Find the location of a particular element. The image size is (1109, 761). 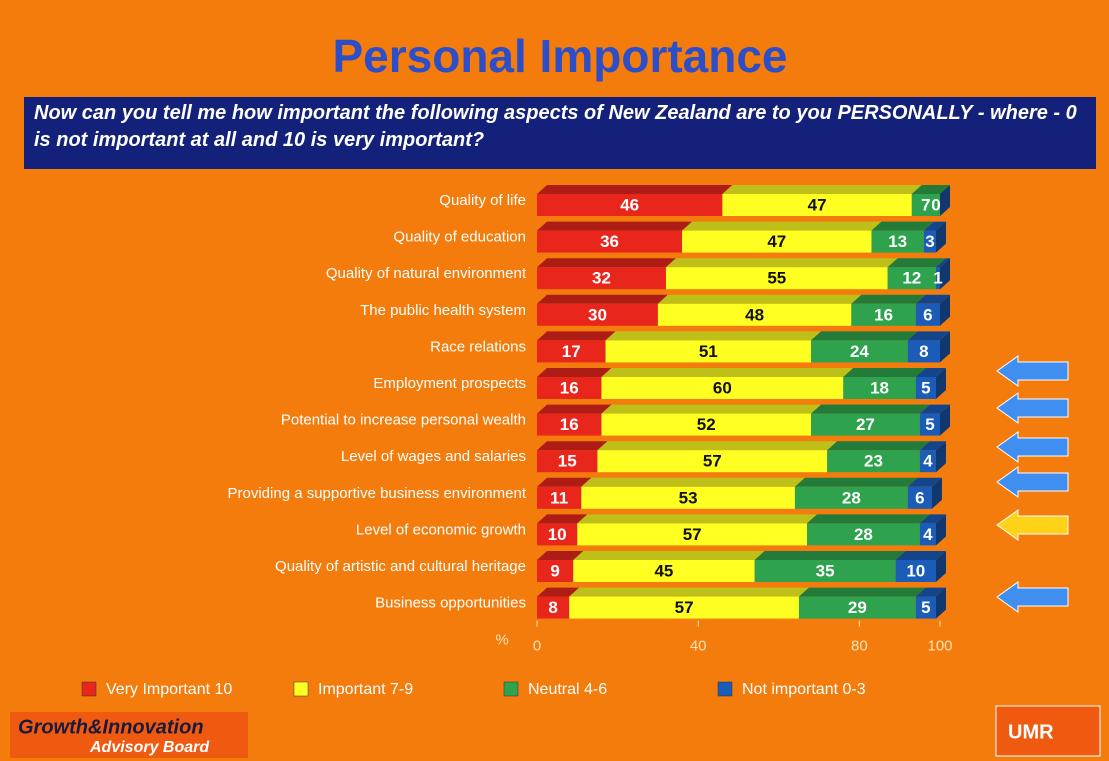

value-label: 6 is located at coordinates (927, 314).